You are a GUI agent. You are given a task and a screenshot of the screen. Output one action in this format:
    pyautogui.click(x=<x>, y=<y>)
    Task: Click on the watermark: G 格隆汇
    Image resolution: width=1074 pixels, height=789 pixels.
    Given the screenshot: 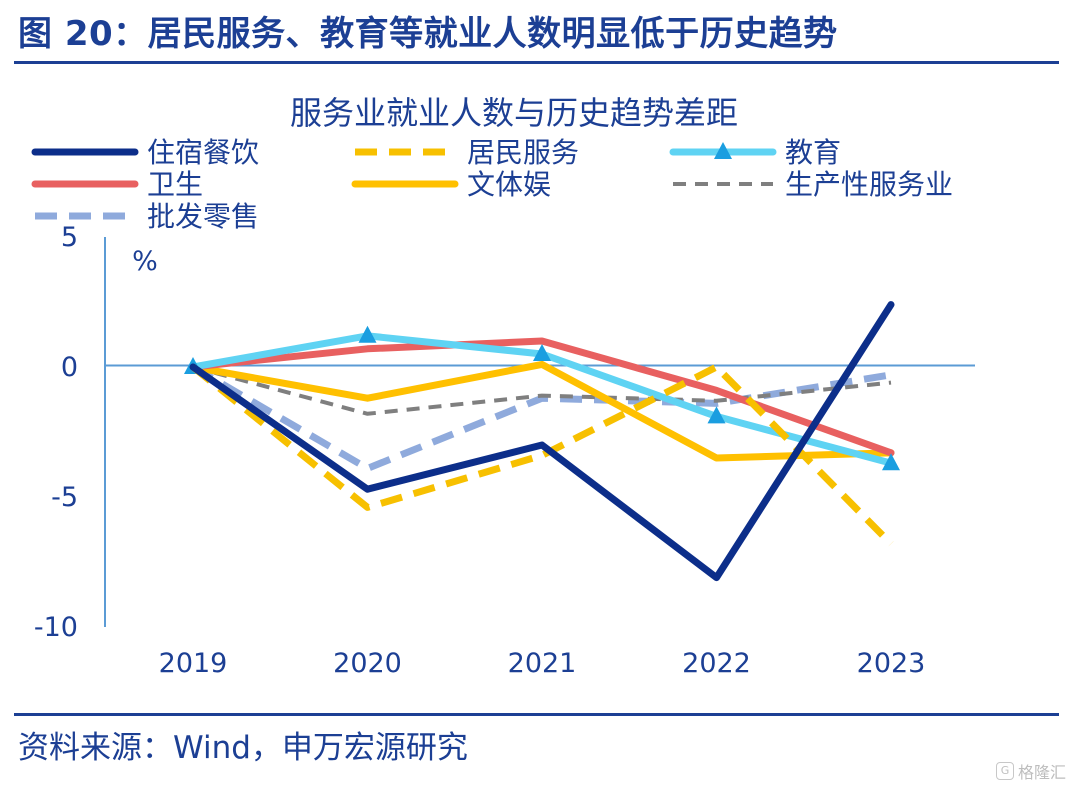 What is the action you would take?
    pyautogui.click(x=1030, y=771)
    